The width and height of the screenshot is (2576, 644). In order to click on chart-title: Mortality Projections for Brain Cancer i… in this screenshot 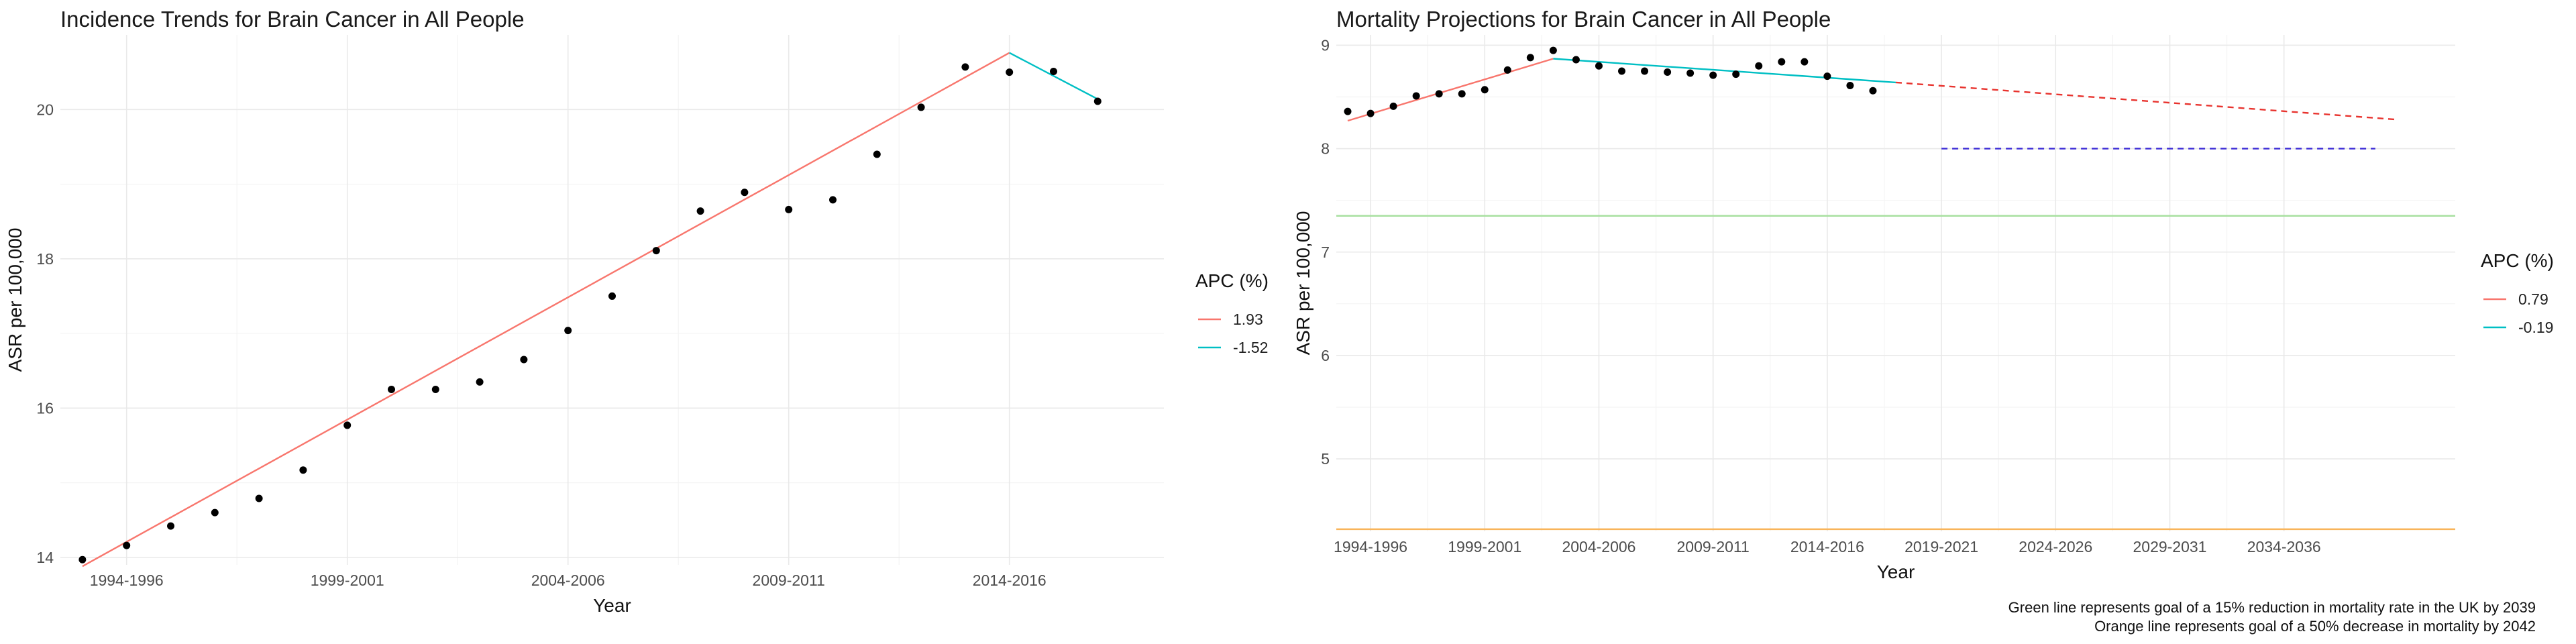, I will do `click(1583, 19)`.